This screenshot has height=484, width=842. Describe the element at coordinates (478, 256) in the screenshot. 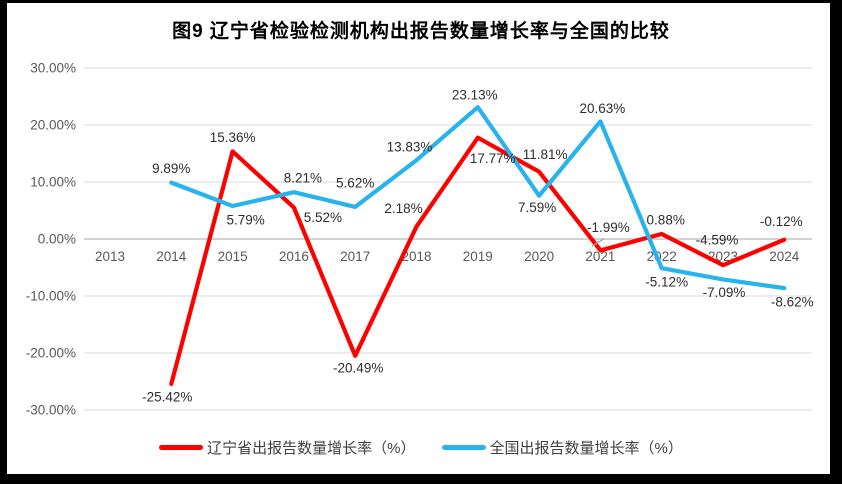

I see `x-axis-tick-label: 2019` at that location.